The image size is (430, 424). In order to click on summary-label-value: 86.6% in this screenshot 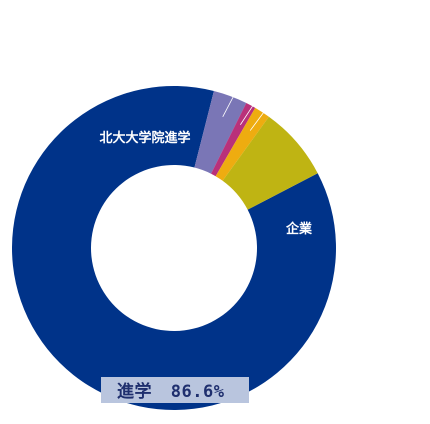, I will do `click(198, 392)`.